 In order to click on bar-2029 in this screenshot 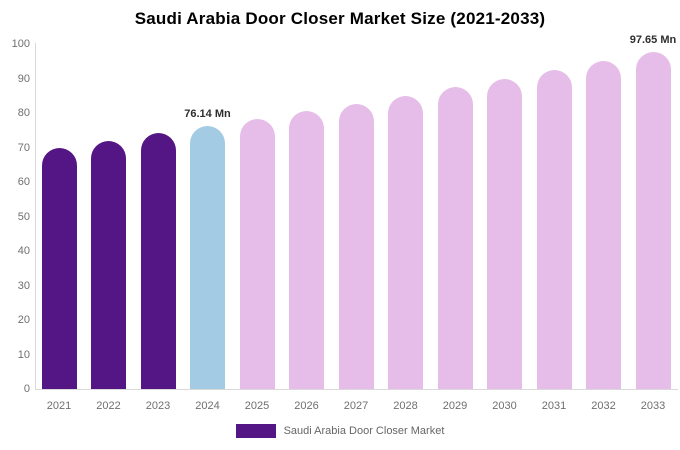, I will do `click(455, 238)`.